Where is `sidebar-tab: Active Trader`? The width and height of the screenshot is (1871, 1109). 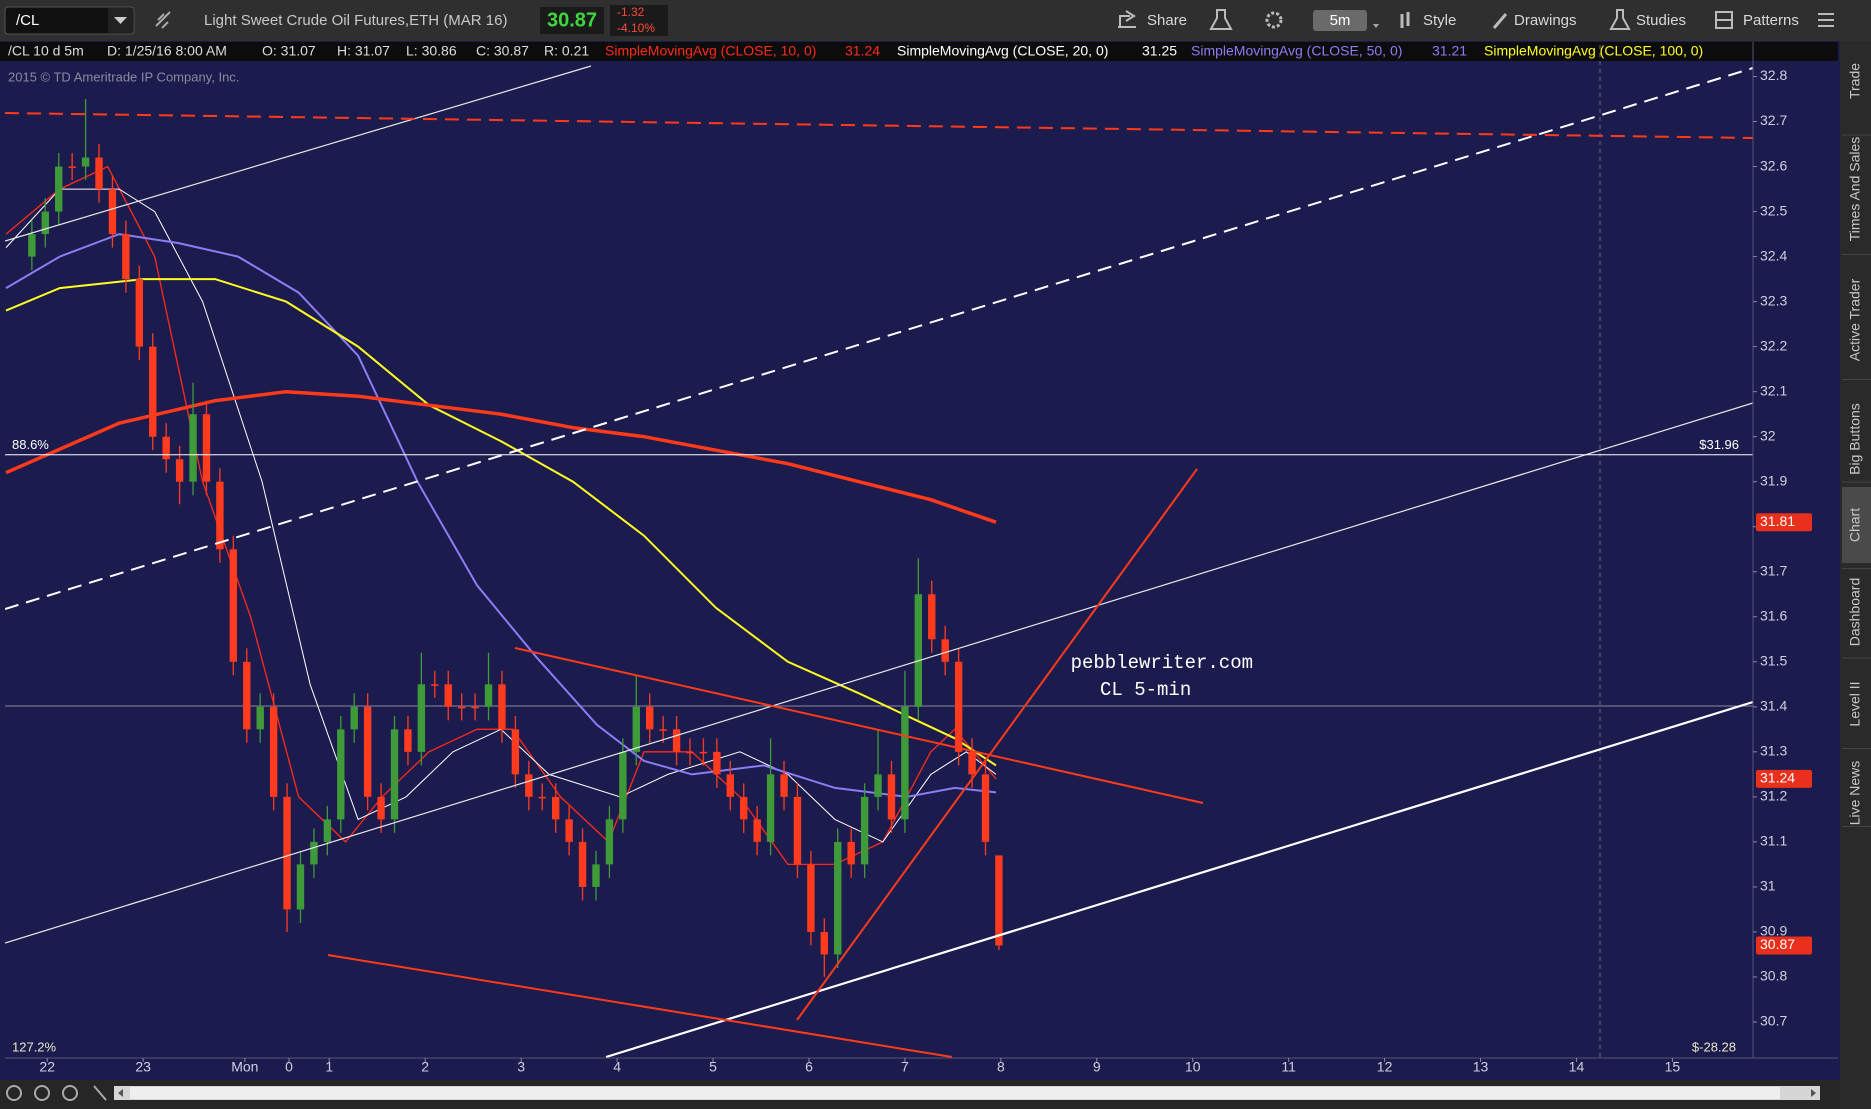 sidebar-tab: Active Trader is located at coordinates (1855, 319).